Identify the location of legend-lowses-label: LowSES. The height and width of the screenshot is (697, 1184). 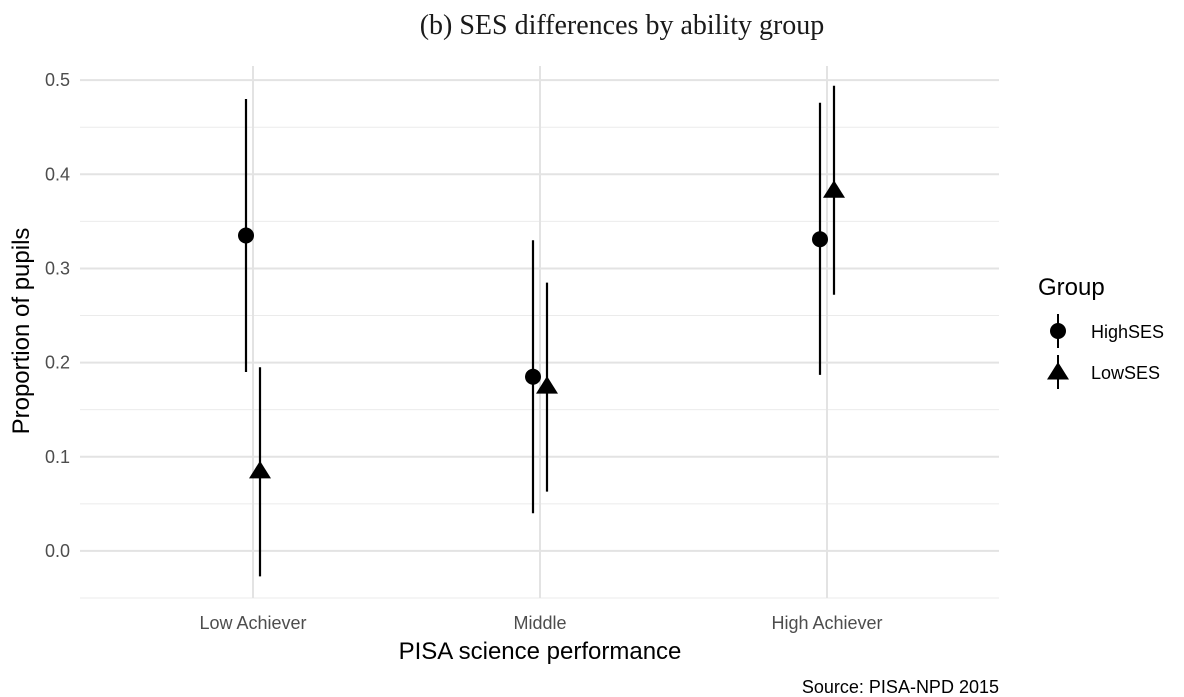
(1125, 373).